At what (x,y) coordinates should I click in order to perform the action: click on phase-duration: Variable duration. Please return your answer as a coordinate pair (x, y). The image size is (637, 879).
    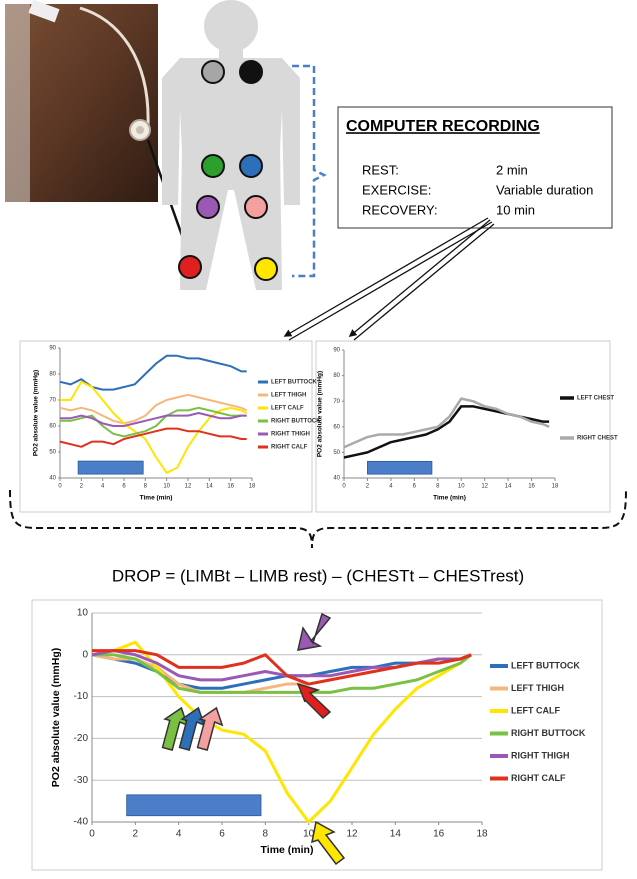
    Looking at the image, I should click on (544, 189).